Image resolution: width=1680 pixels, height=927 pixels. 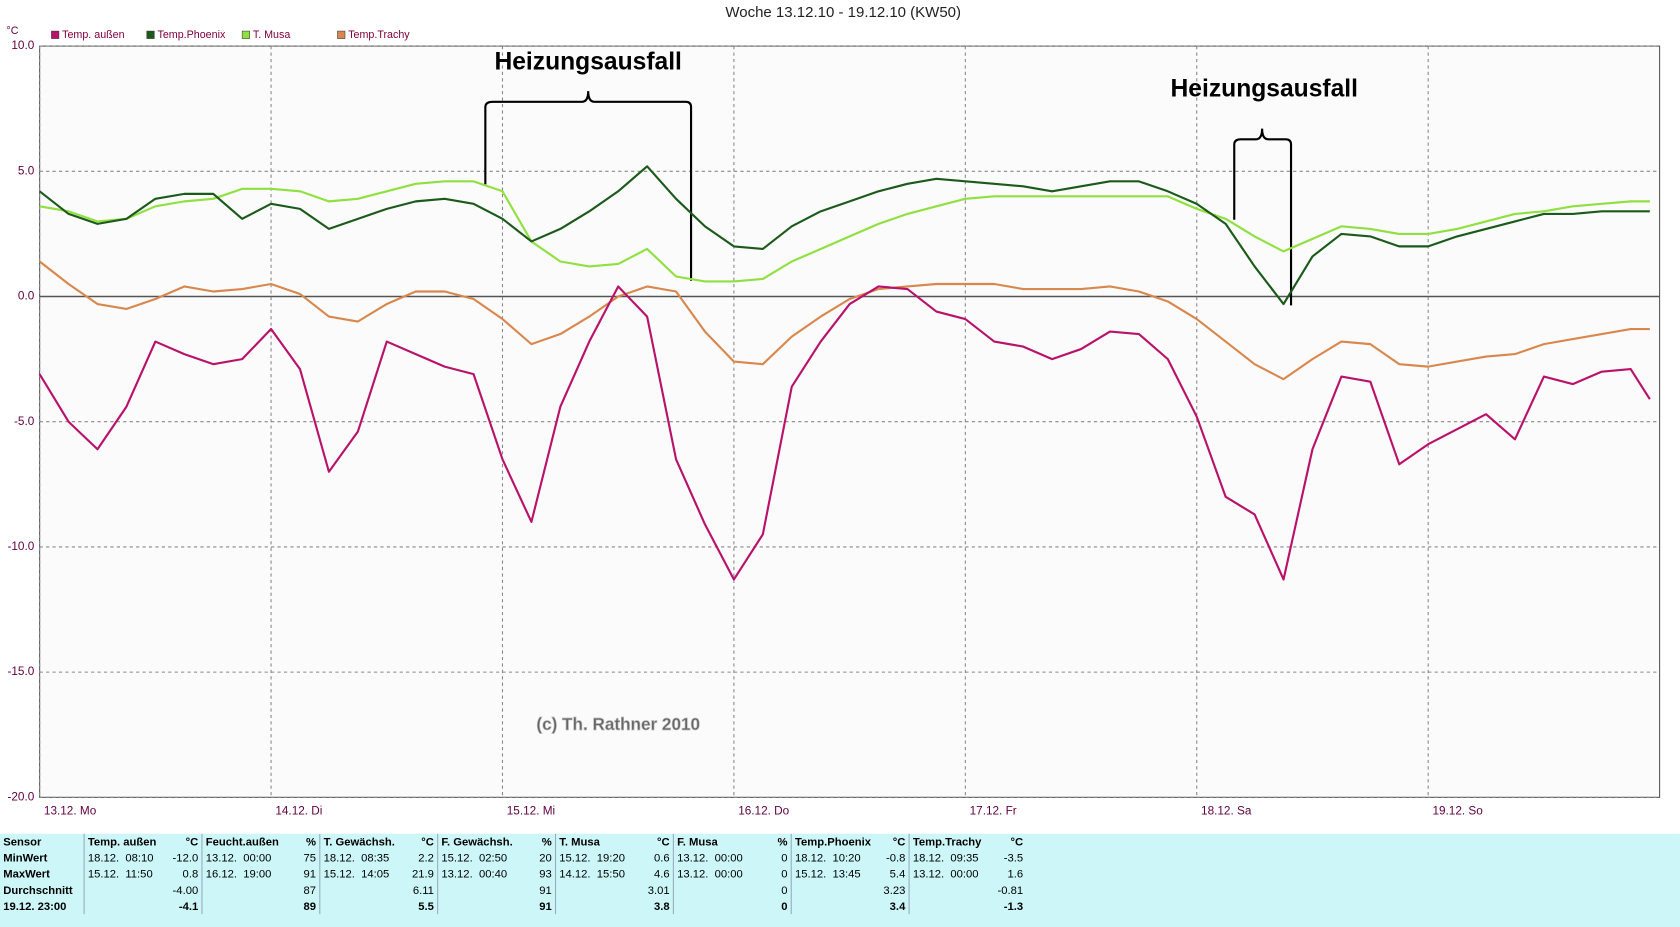 I want to click on cell-time: 18.12. 10:20, so click(x=827, y=858).